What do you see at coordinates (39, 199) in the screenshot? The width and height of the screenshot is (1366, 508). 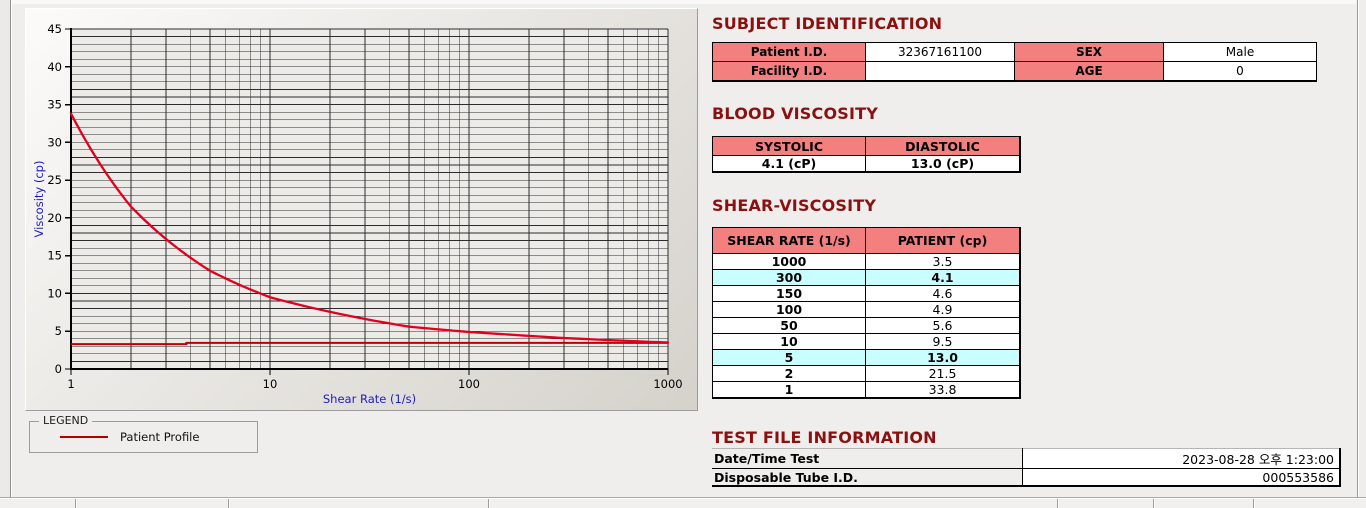 I see `y-axis-label: Viscosity (cp)` at bounding box center [39, 199].